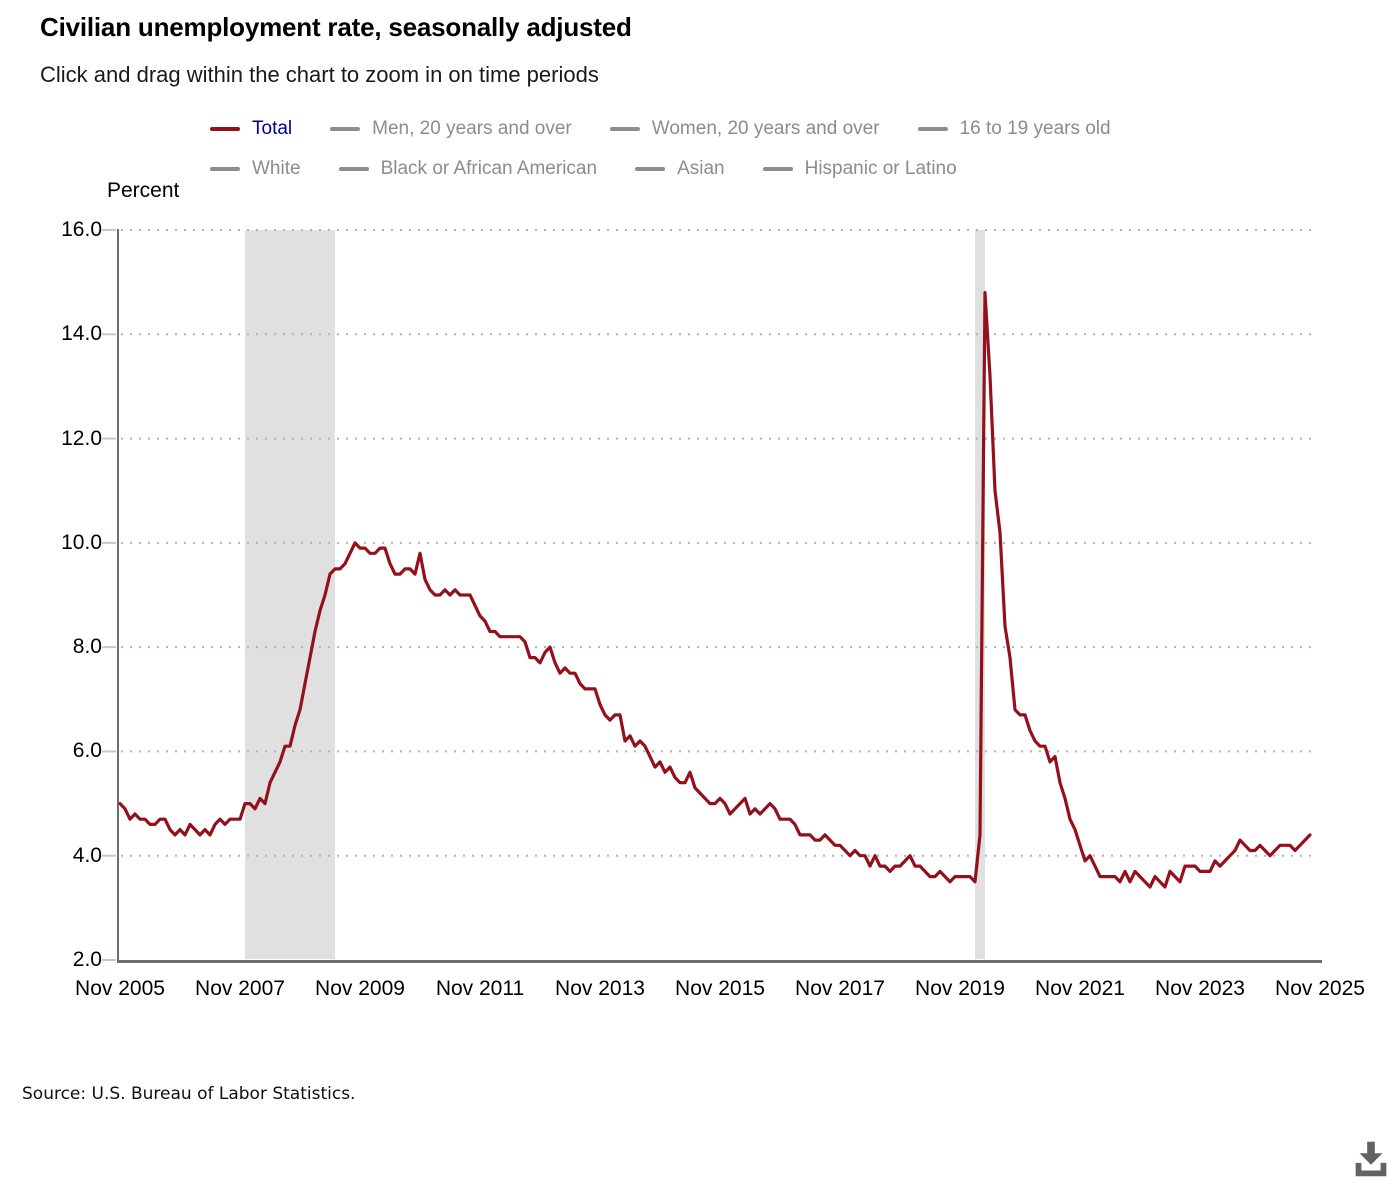 The image size is (1400, 1200). What do you see at coordinates (251, 129) in the screenshot?
I see `legend-item-total: Total` at bounding box center [251, 129].